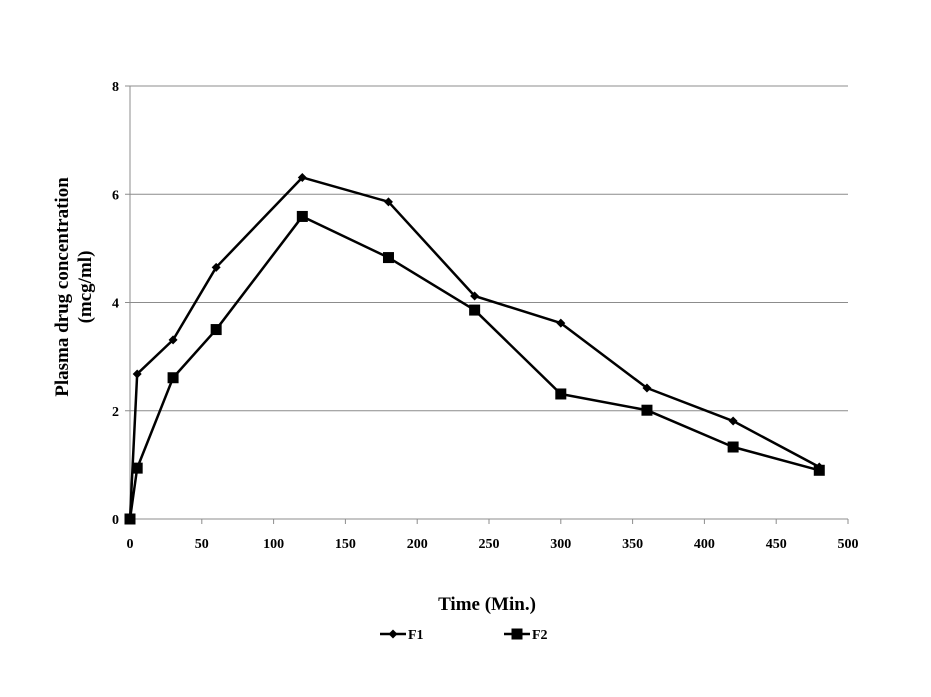  What do you see at coordinates (417, 544) in the screenshot?
I see `x-tick-label: 200` at bounding box center [417, 544].